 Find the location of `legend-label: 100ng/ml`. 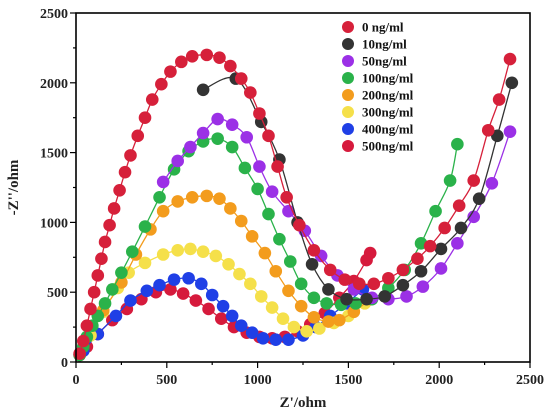

legend-label: 100ng/ml is located at coordinates (388, 78).